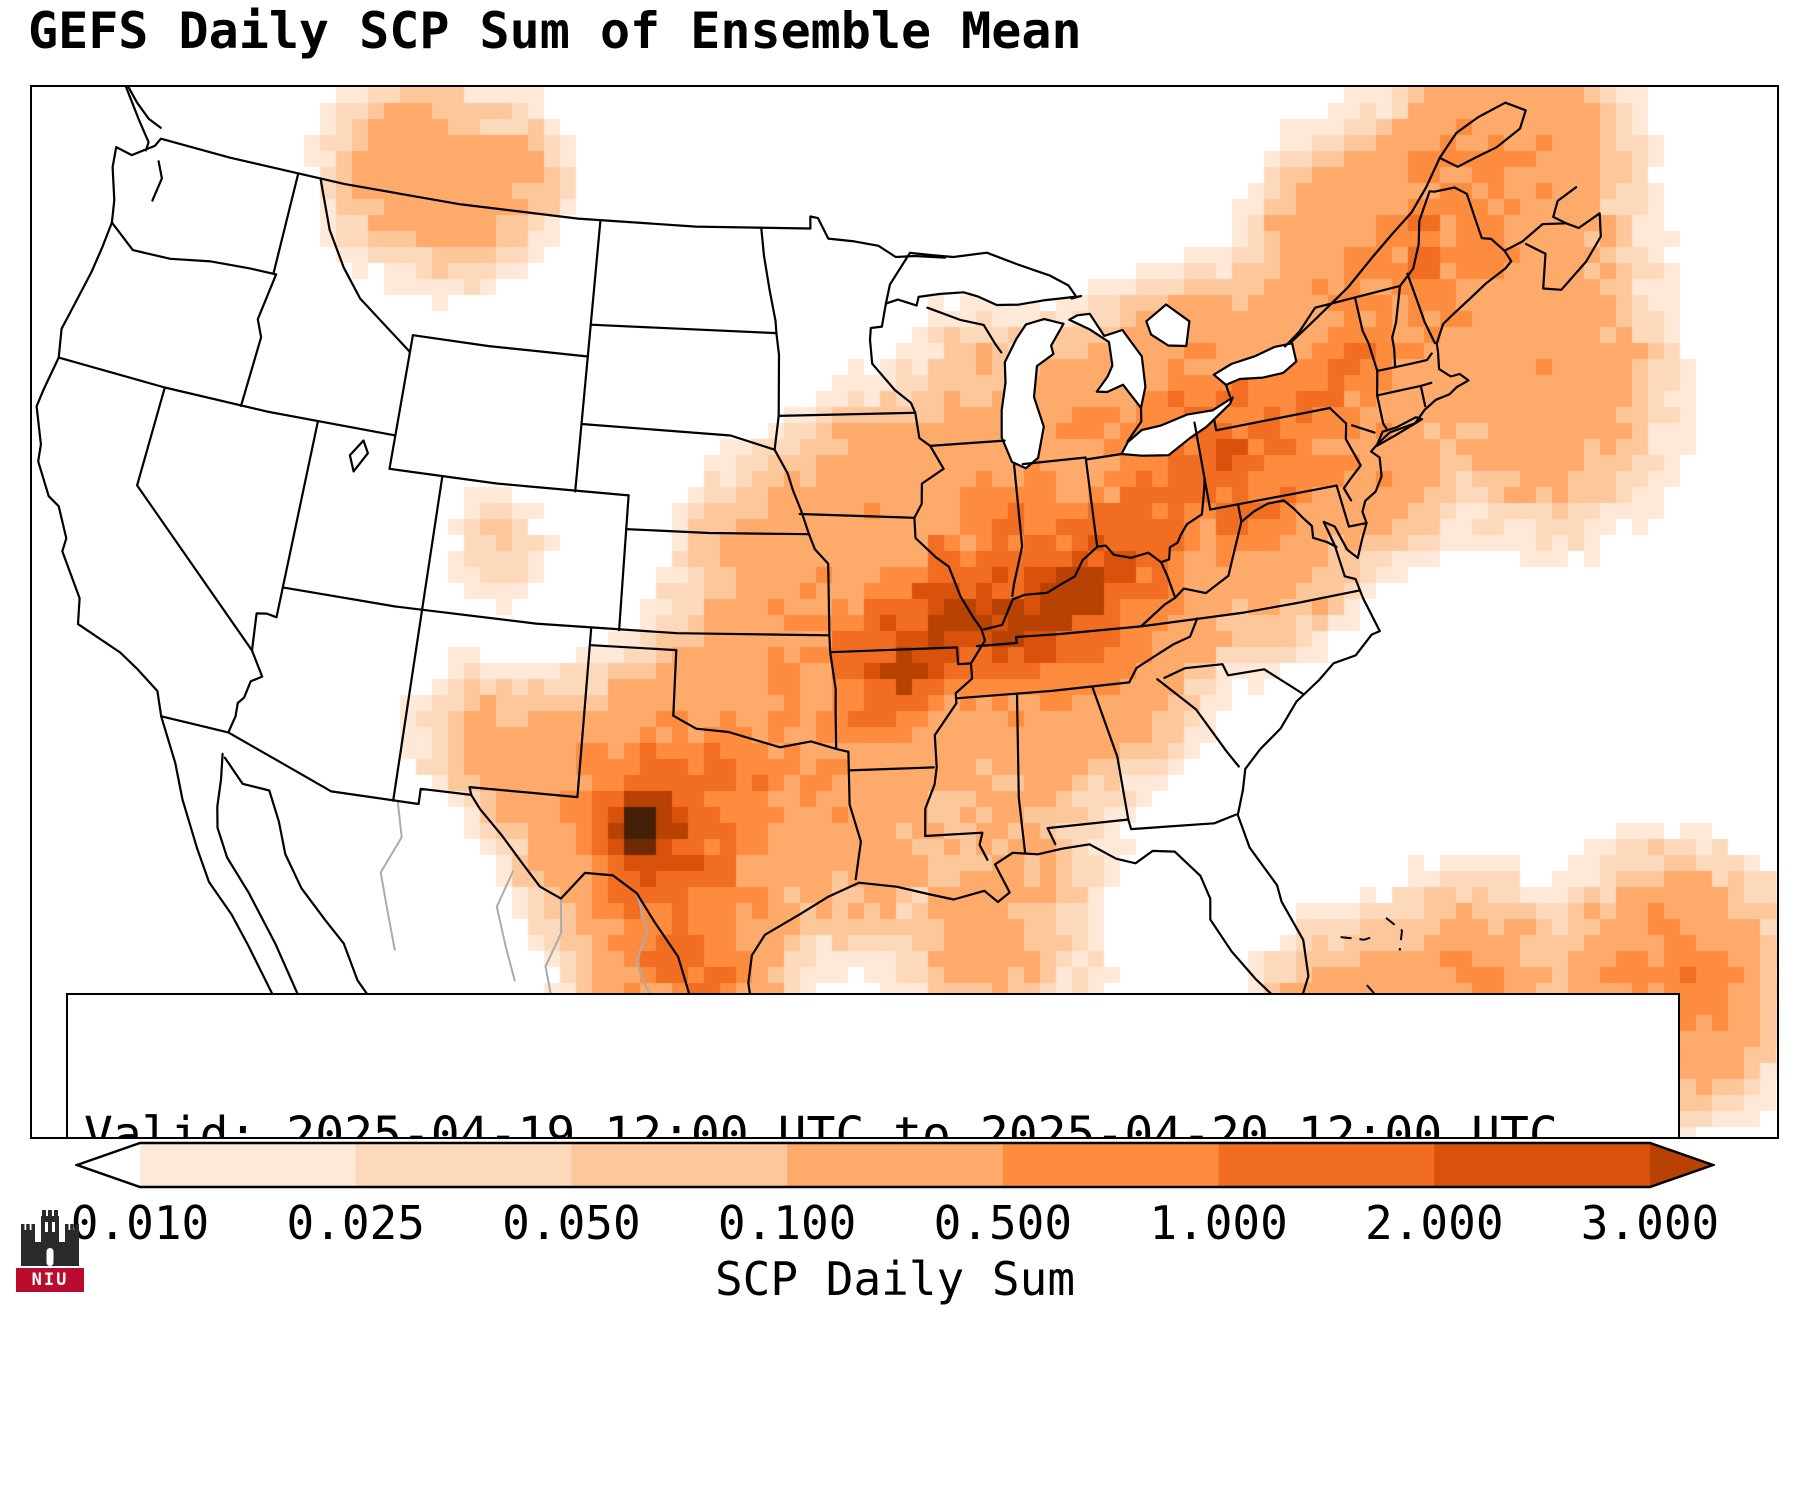  What do you see at coordinates (787, 1223) in the screenshot?
I see `colorbar-tick: 0.100` at bounding box center [787, 1223].